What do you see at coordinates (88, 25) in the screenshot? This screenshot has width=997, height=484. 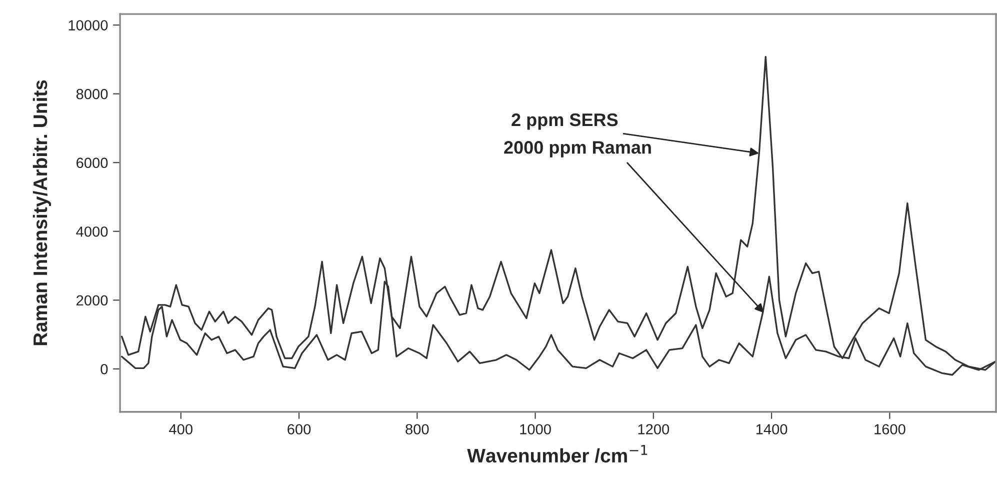 I see `y-tick-label: 10000` at bounding box center [88, 25].